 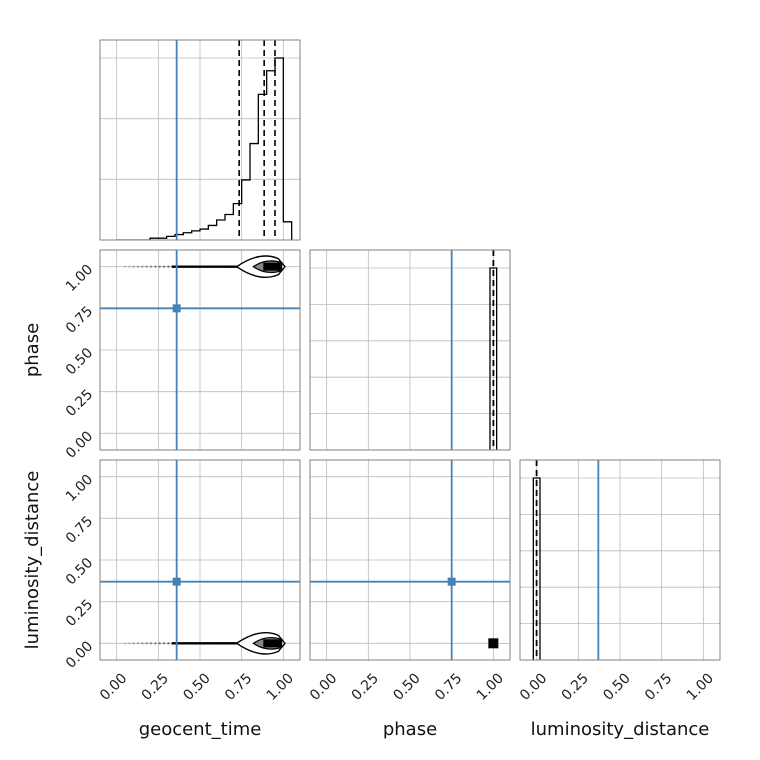 I want to click on panel-hist-phase, so click(x=410, y=350).